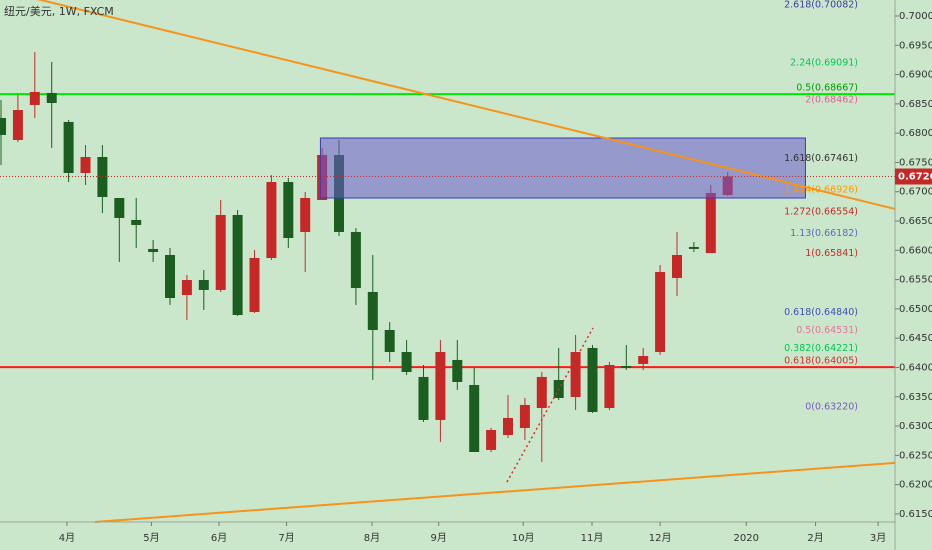 The width and height of the screenshot is (932, 550). I want to click on fib-label: 0.382(0.64221), so click(821, 348).